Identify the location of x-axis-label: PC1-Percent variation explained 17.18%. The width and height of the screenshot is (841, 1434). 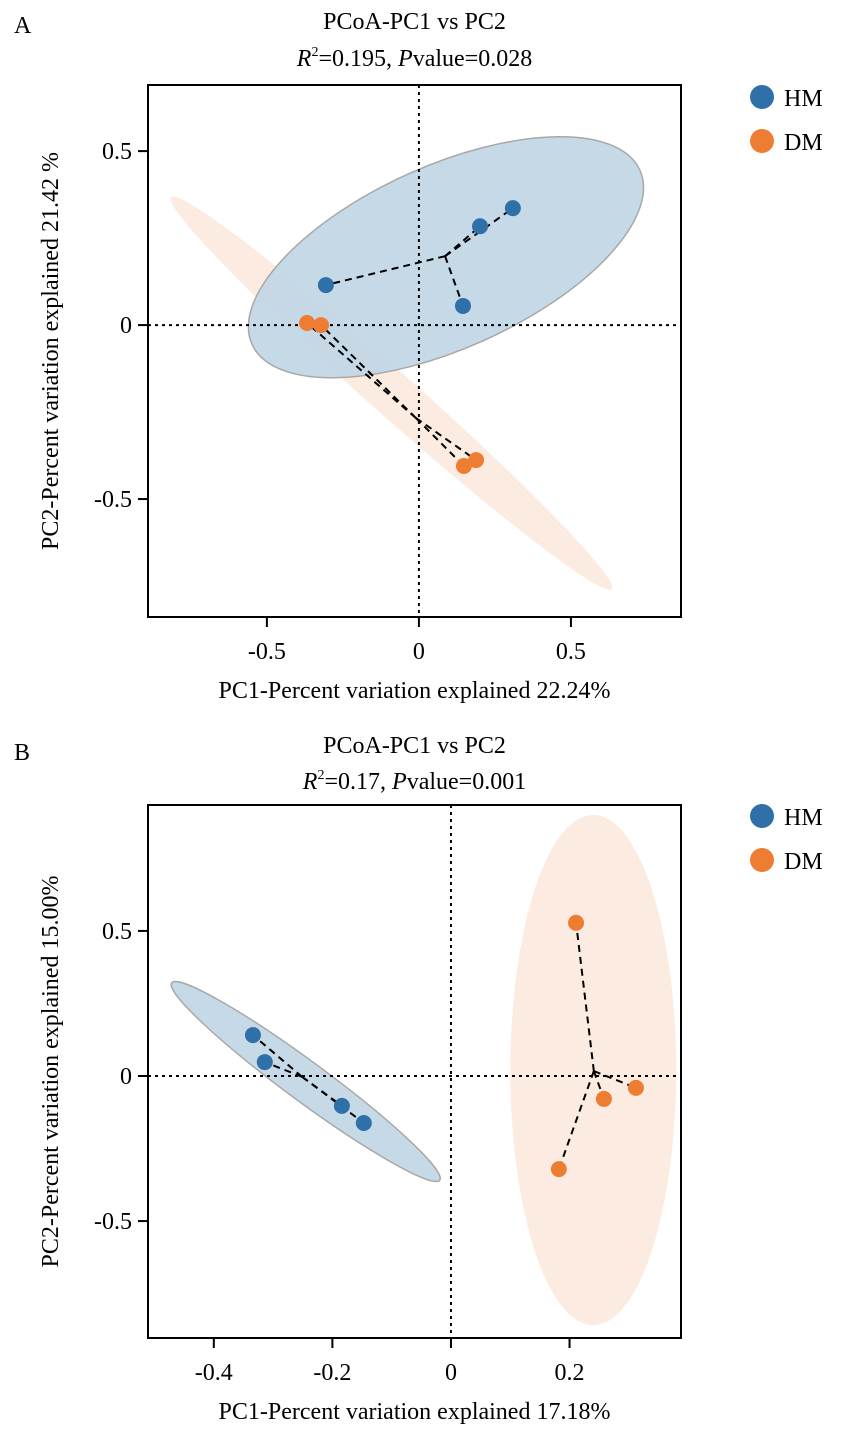
(415, 1412).